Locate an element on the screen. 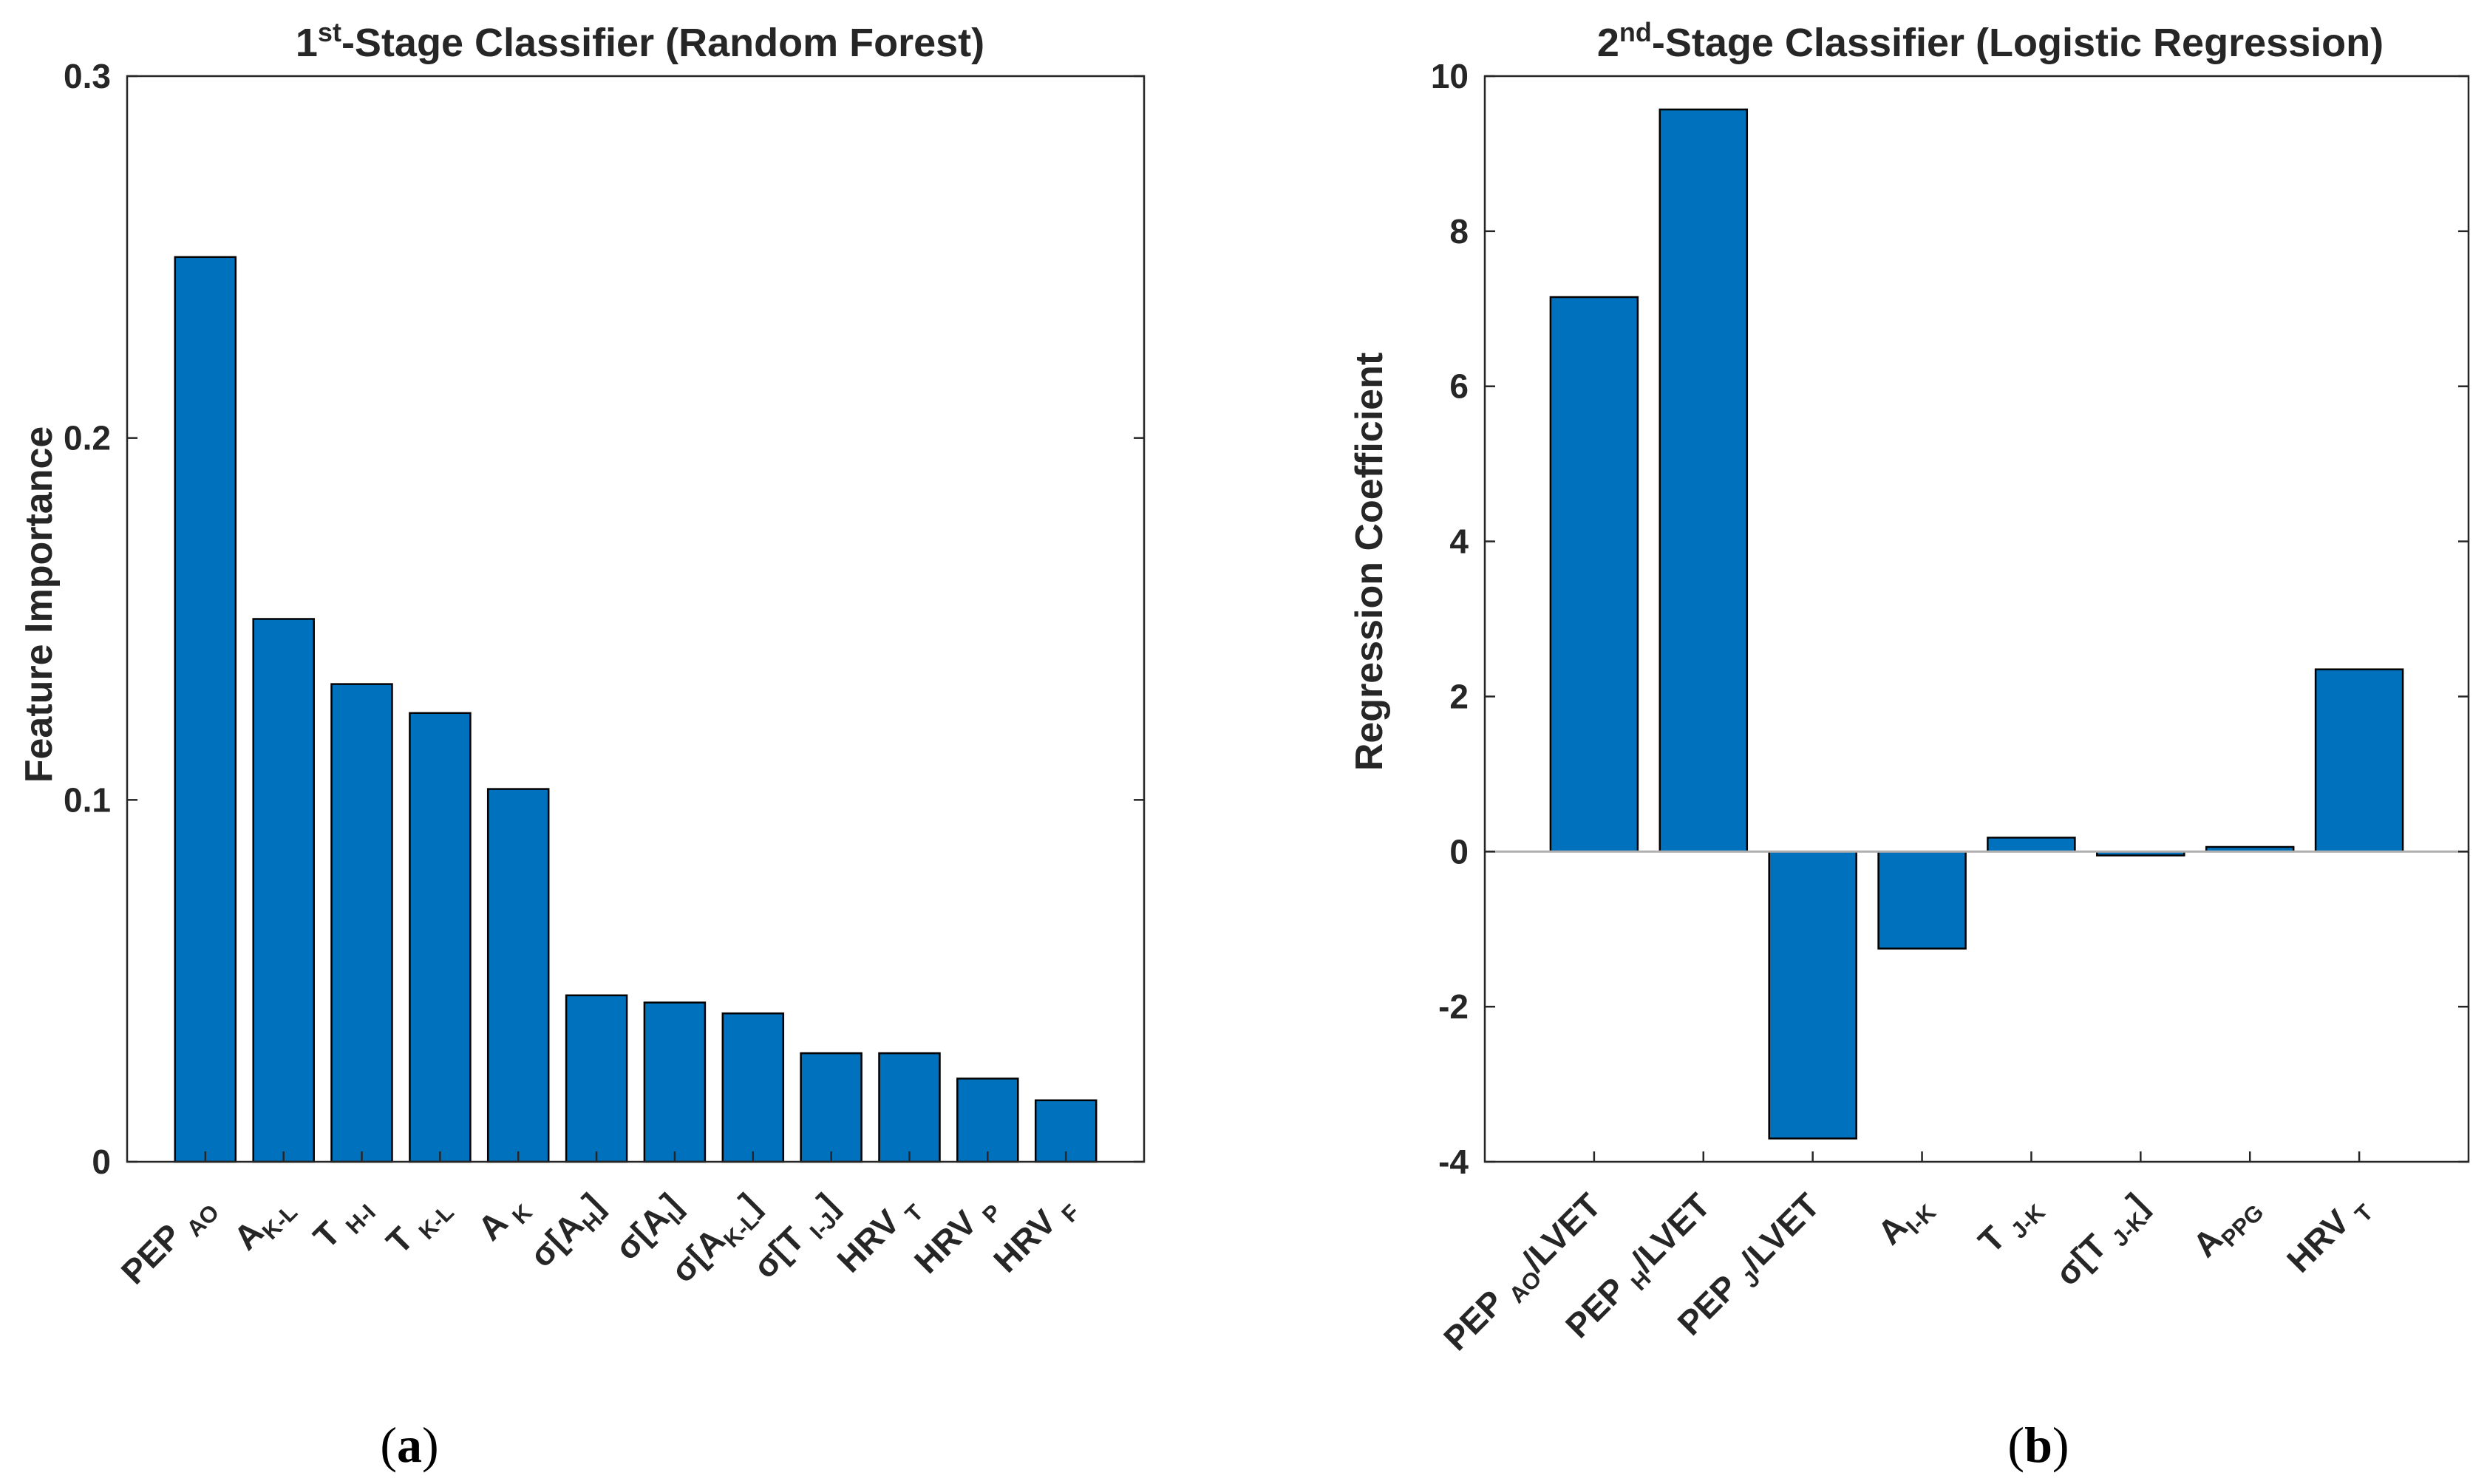 This screenshot has height=1484, width=2487. panel-a-y-axis-label: Feature Importance is located at coordinates (39, 604).